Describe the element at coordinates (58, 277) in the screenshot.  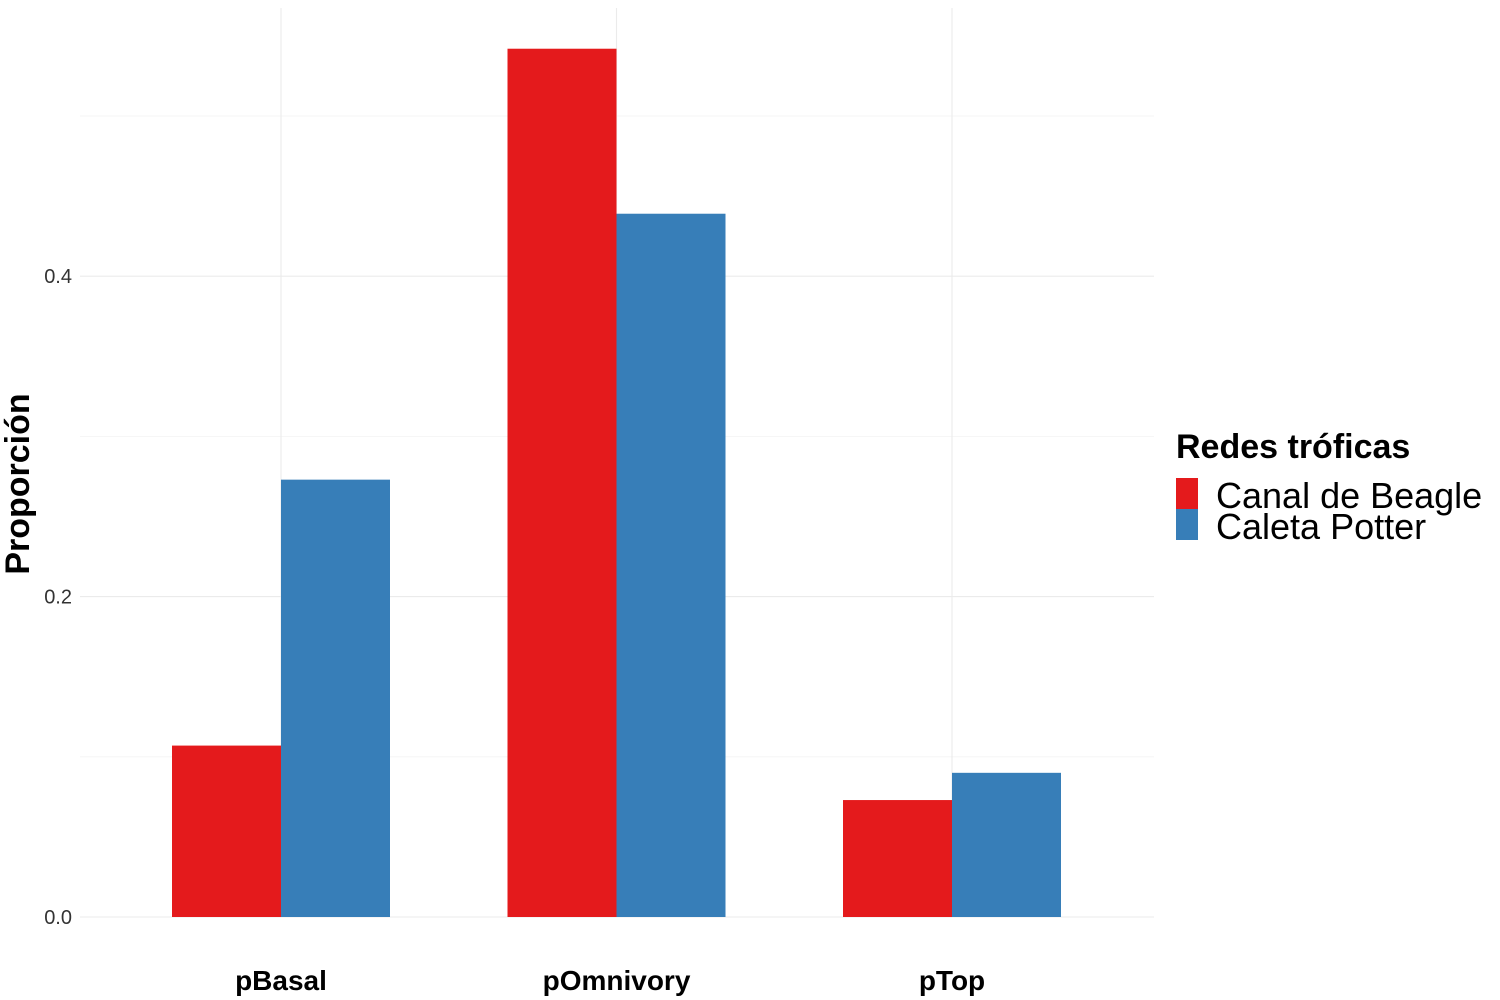
I see `y-tick-label: 0.4` at that location.